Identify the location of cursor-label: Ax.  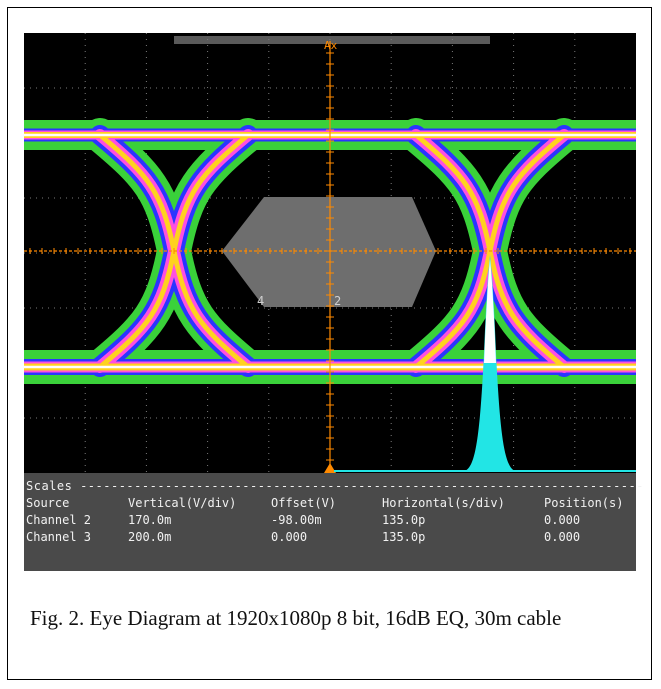
(331, 45).